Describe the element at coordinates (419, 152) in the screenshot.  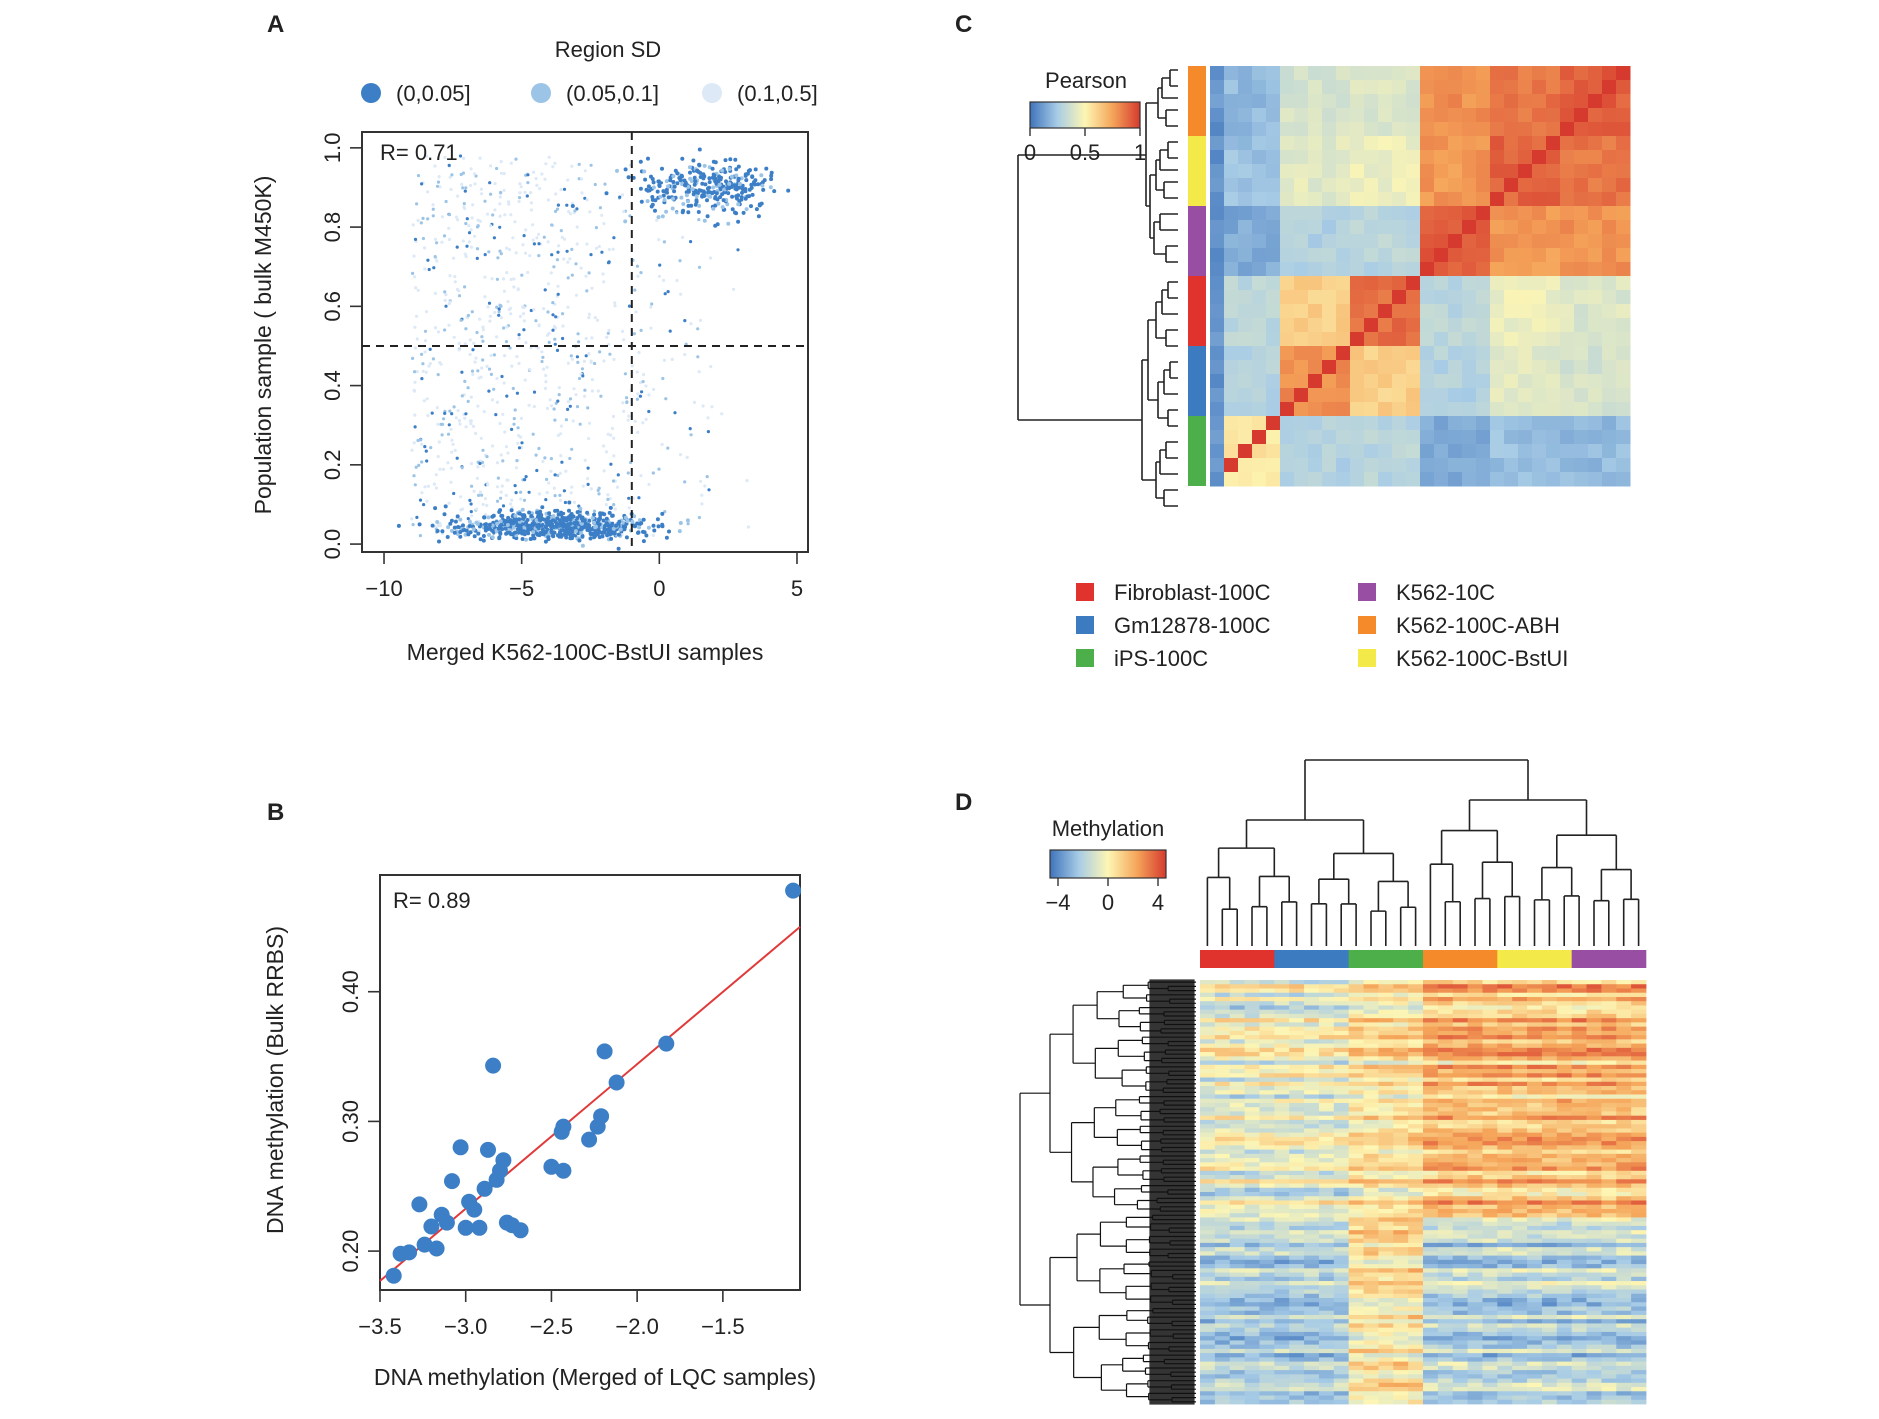
I see `annotation-a: R= 0.71` at that location.